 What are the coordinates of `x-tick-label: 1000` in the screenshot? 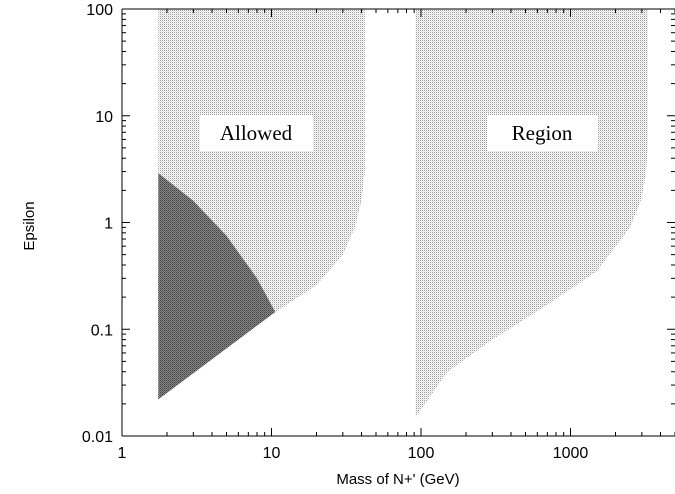 It's located at (571, 453).